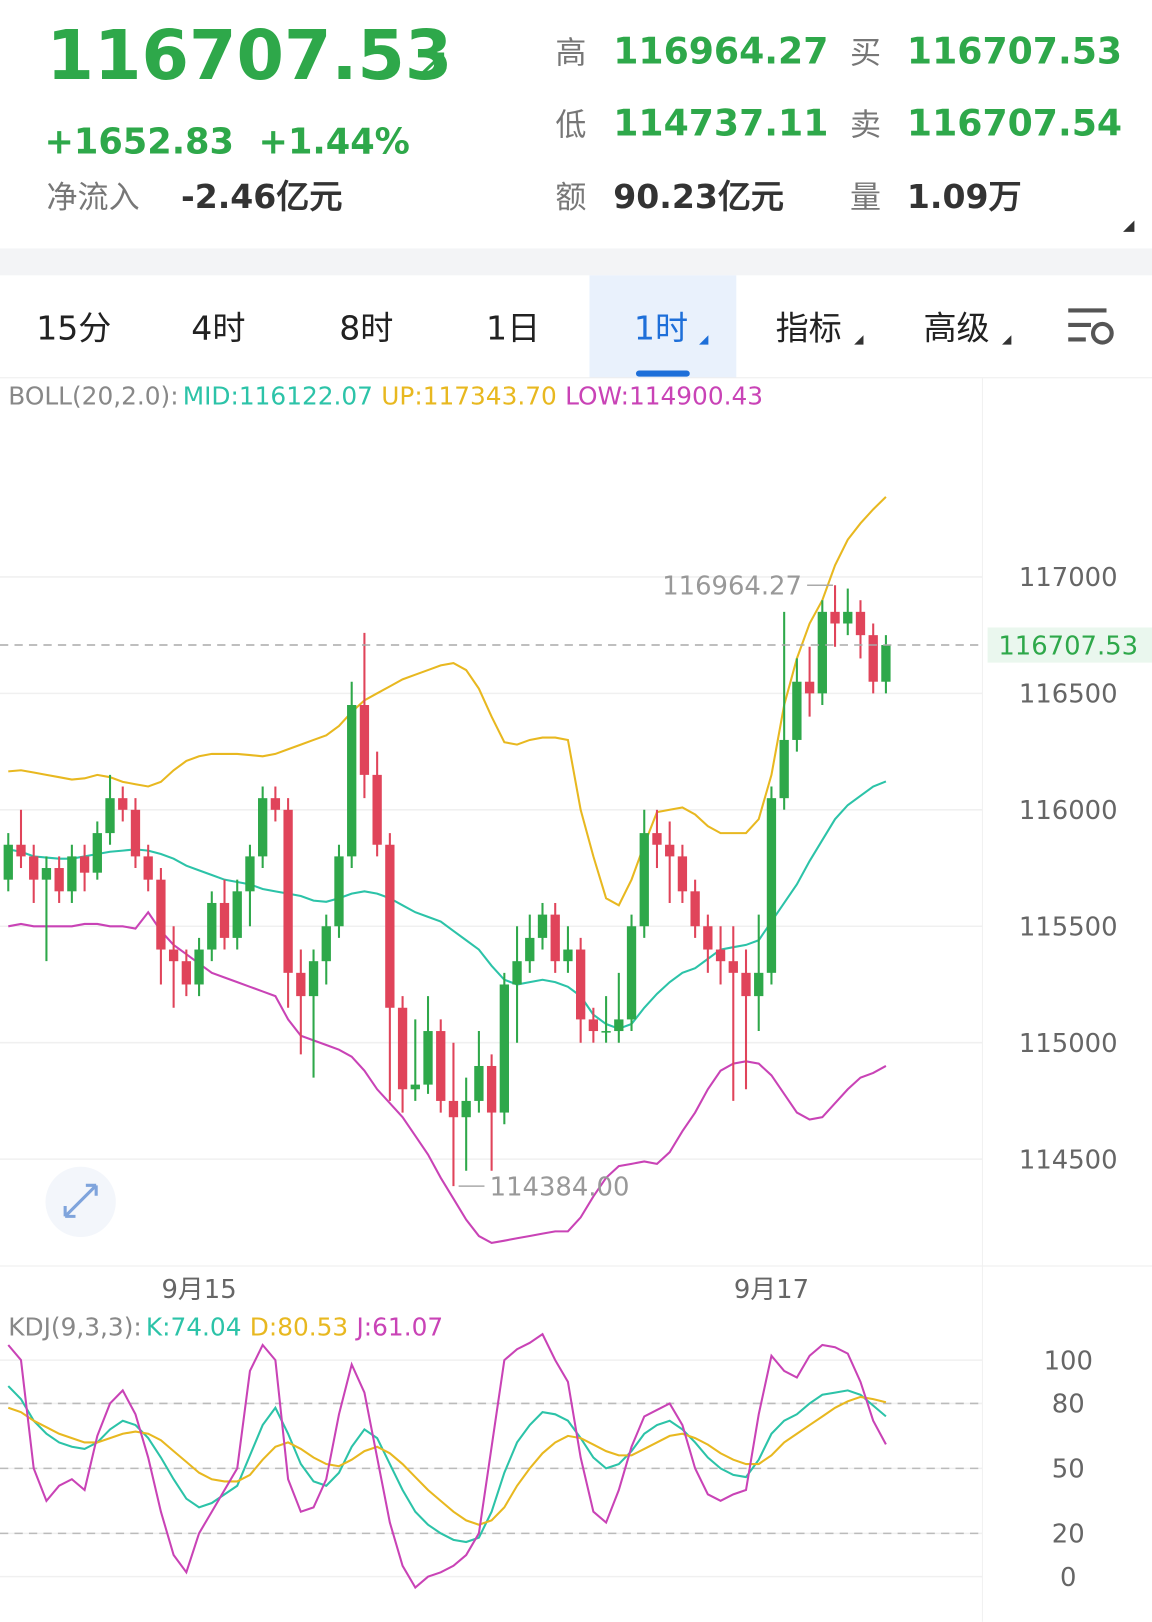  Describe the element at coordinates (865, 53) in the screenshot. I see `bid-label: 买` at that location.